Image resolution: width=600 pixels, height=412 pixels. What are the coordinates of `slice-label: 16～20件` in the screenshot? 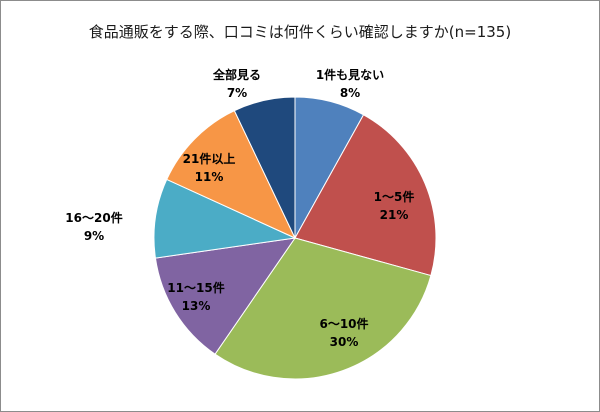 It's located at (93, 217).